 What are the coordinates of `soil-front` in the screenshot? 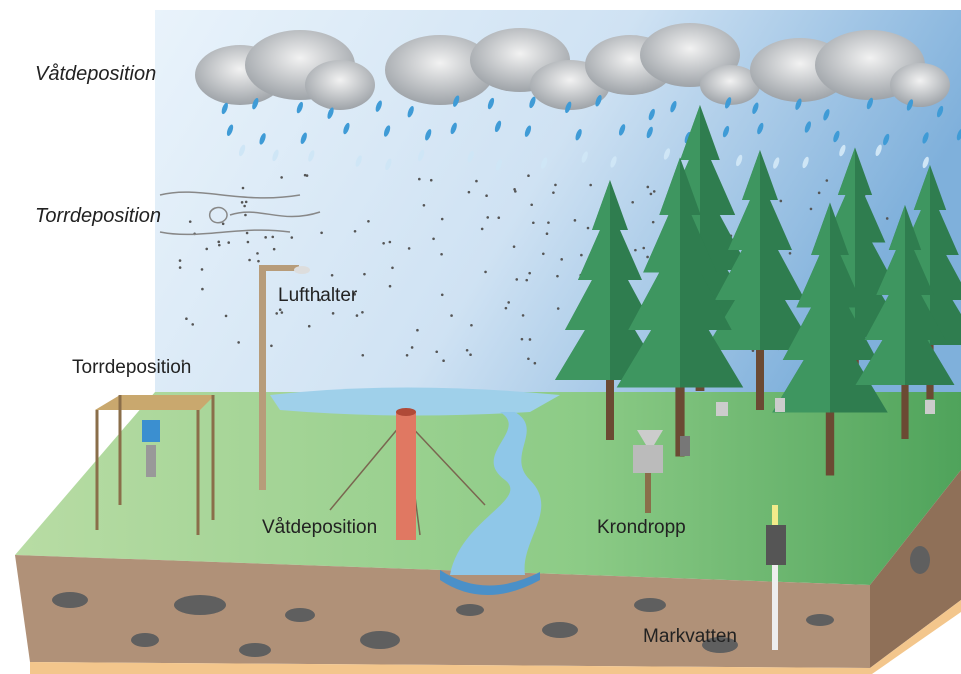 It's located at (442, 611).